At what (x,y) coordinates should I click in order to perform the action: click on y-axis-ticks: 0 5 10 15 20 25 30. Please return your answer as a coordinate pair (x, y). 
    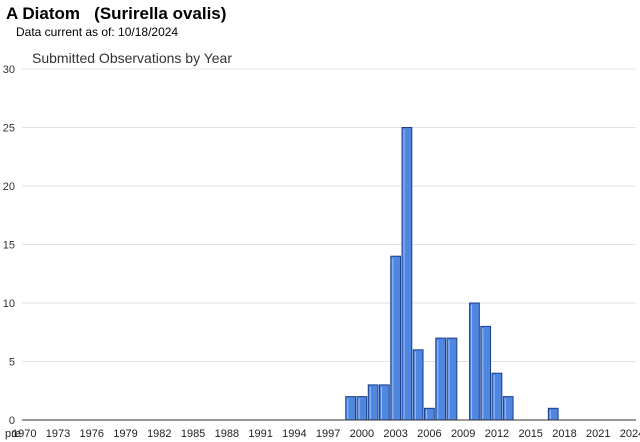
    Looking at the image, I should click on (9, 245).